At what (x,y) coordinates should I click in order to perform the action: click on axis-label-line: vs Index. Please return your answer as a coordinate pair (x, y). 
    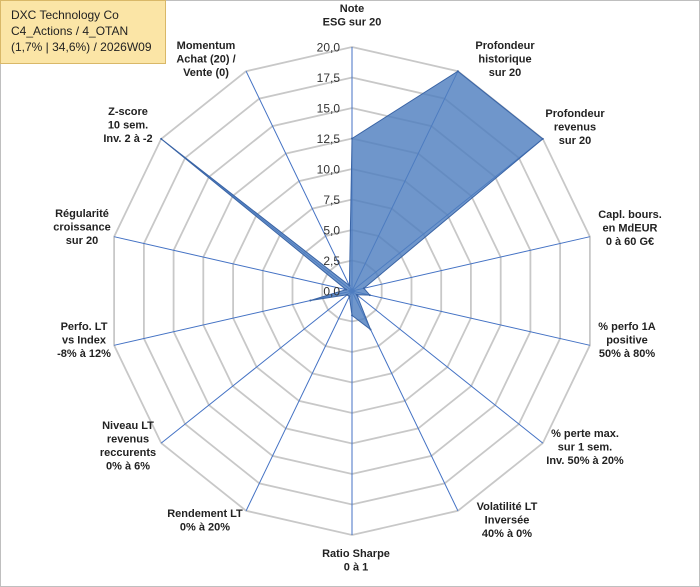
    Looking at the image, I should click on (84, 341).